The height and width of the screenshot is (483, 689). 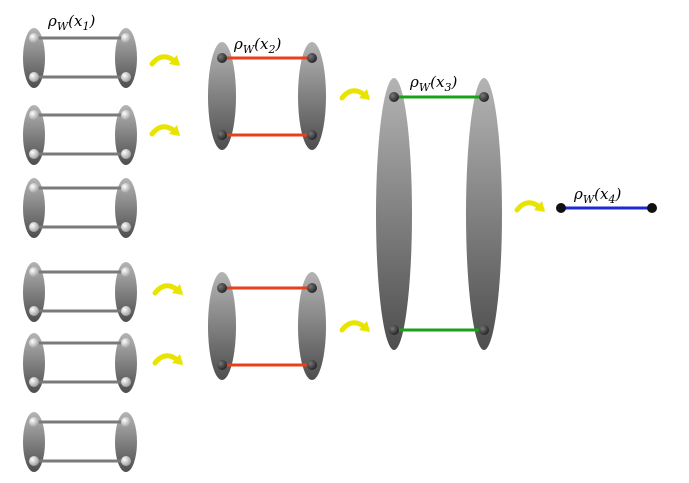 I want to click on label: ρW(x3), so click(x=433, y=83).